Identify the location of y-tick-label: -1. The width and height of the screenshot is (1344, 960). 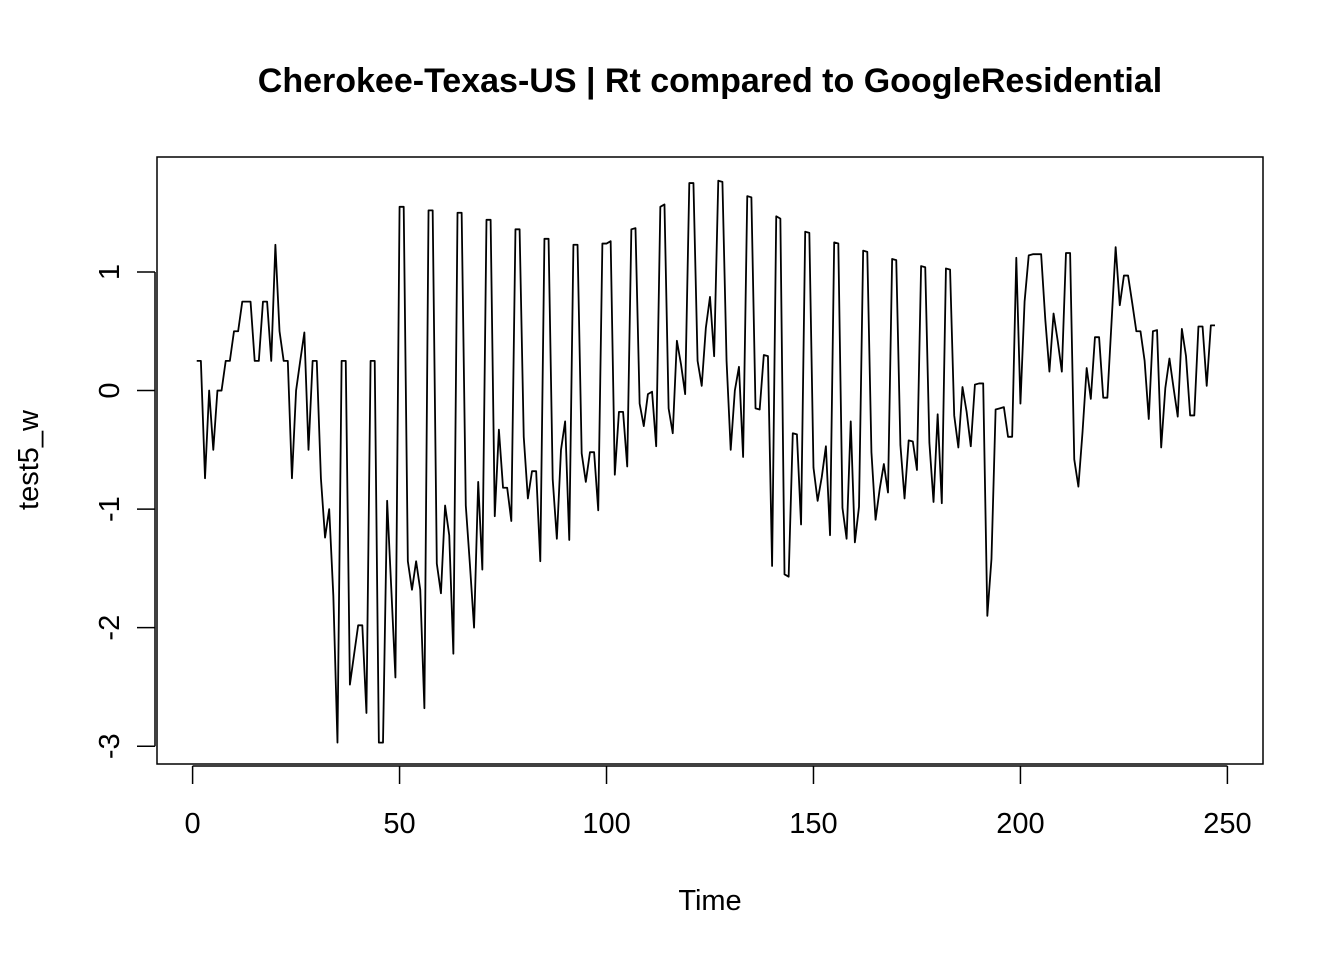
(110, 509).